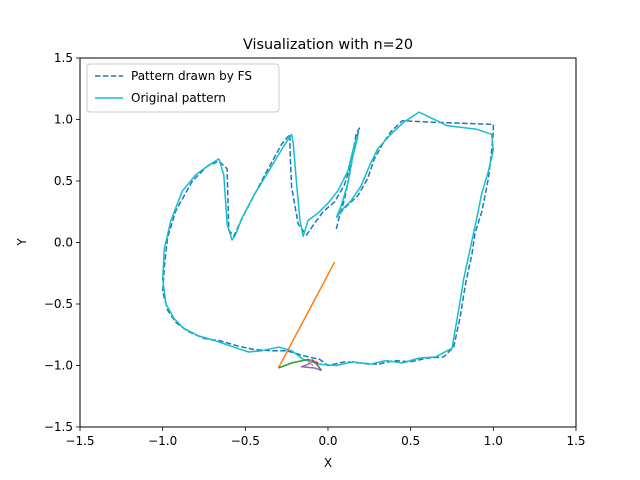 The image size is (640, 480). Describe the element at coordinates (328, 463) in the screenshot. I see `x-axis-label: X` at that location.